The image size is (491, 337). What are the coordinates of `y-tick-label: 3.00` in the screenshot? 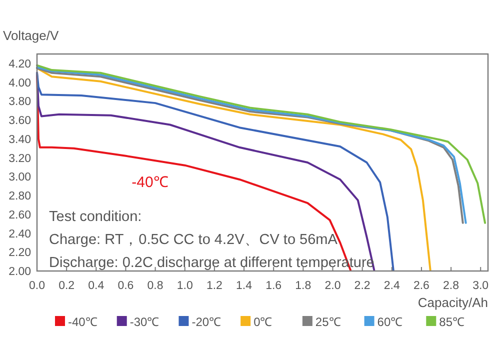 It's located at (19, 178).